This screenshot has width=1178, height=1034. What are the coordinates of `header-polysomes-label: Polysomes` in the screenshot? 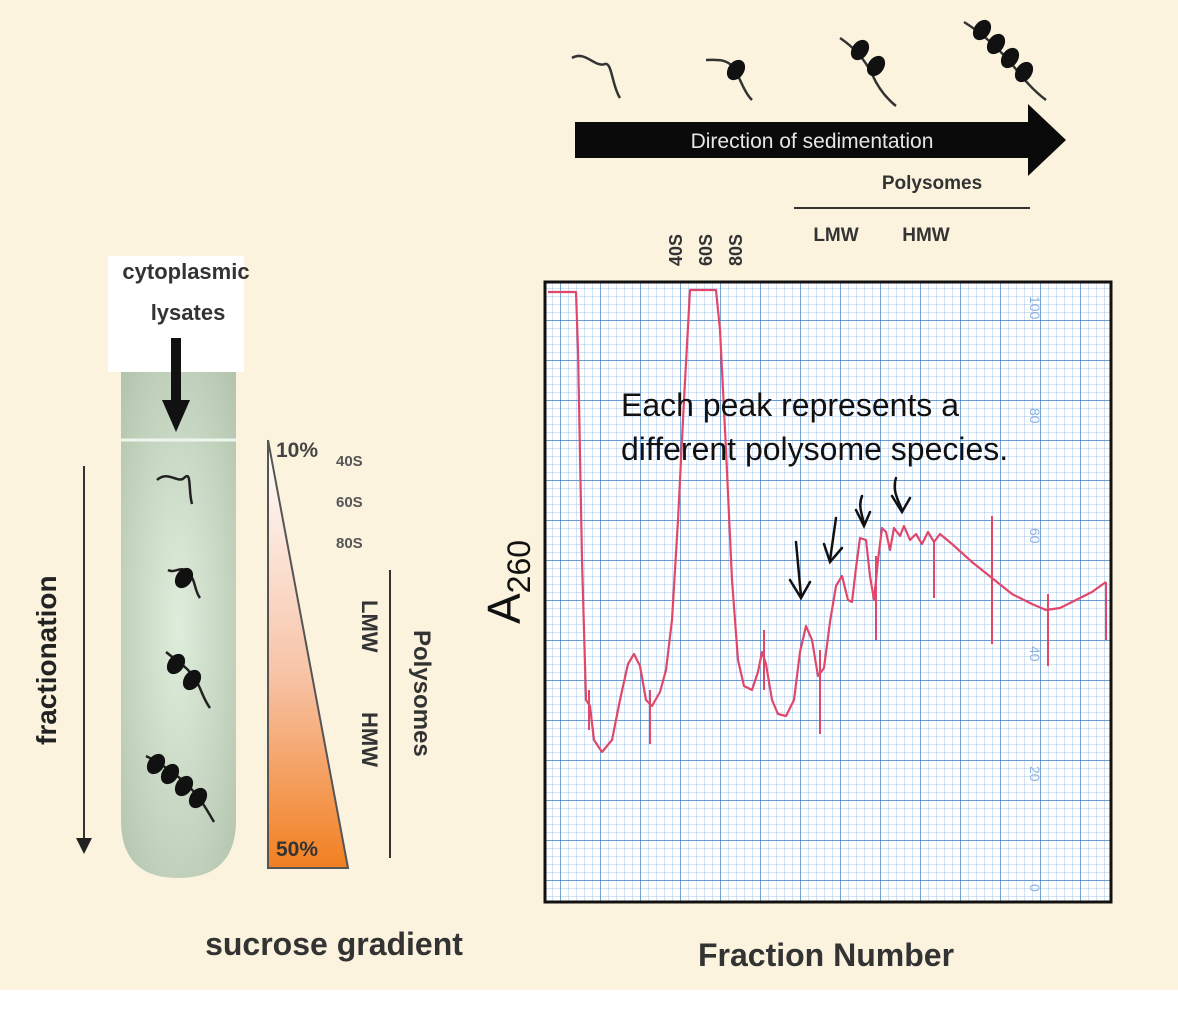 It's located at (932, 183).